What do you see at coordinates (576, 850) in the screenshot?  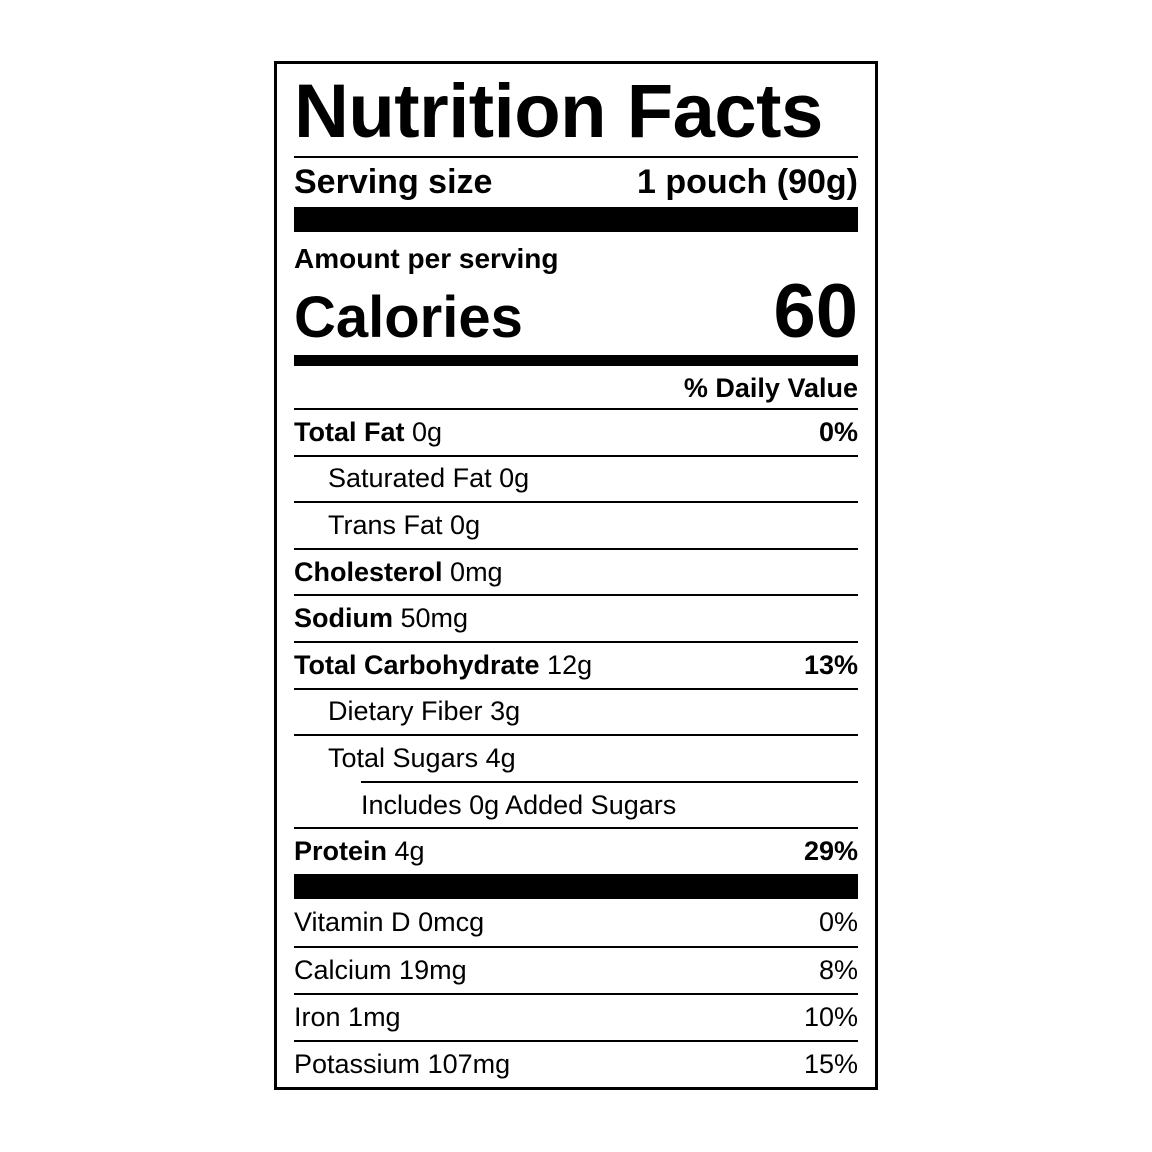 I see `nutrient-row: Protein 4g 29%` at bounding box center [576, 850].